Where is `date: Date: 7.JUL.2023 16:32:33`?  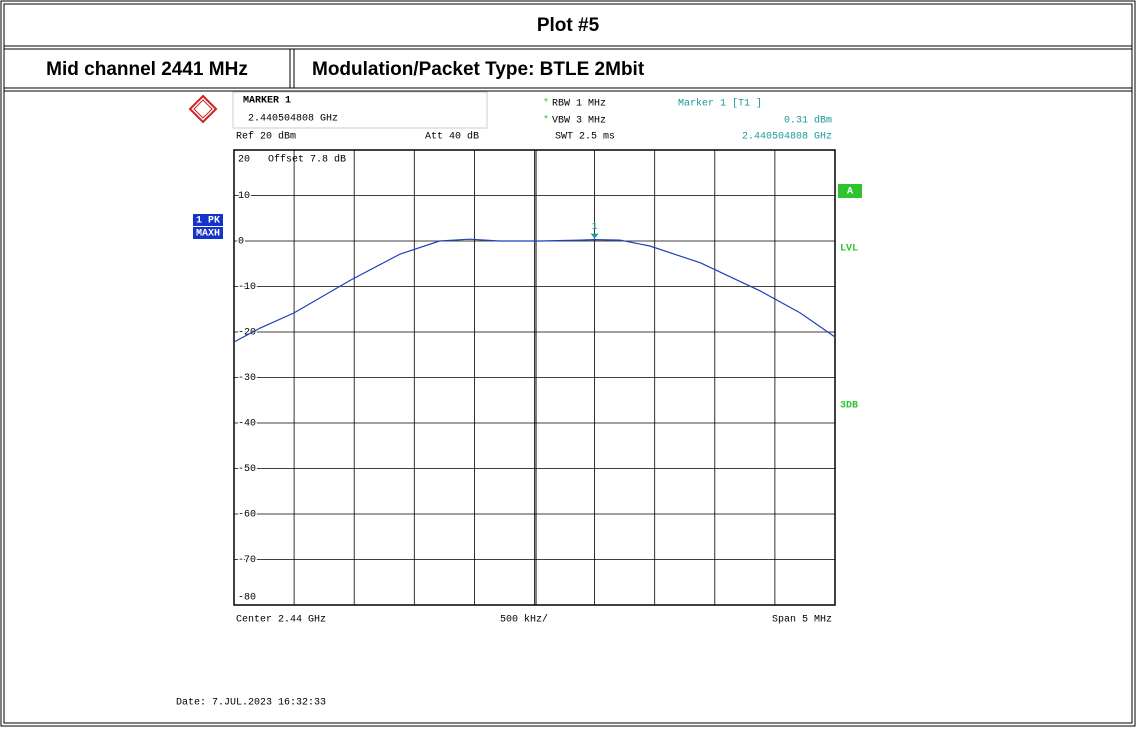
date: Date: 7.JUL.2023 16:32:33 is located at coordinates (251, 703).